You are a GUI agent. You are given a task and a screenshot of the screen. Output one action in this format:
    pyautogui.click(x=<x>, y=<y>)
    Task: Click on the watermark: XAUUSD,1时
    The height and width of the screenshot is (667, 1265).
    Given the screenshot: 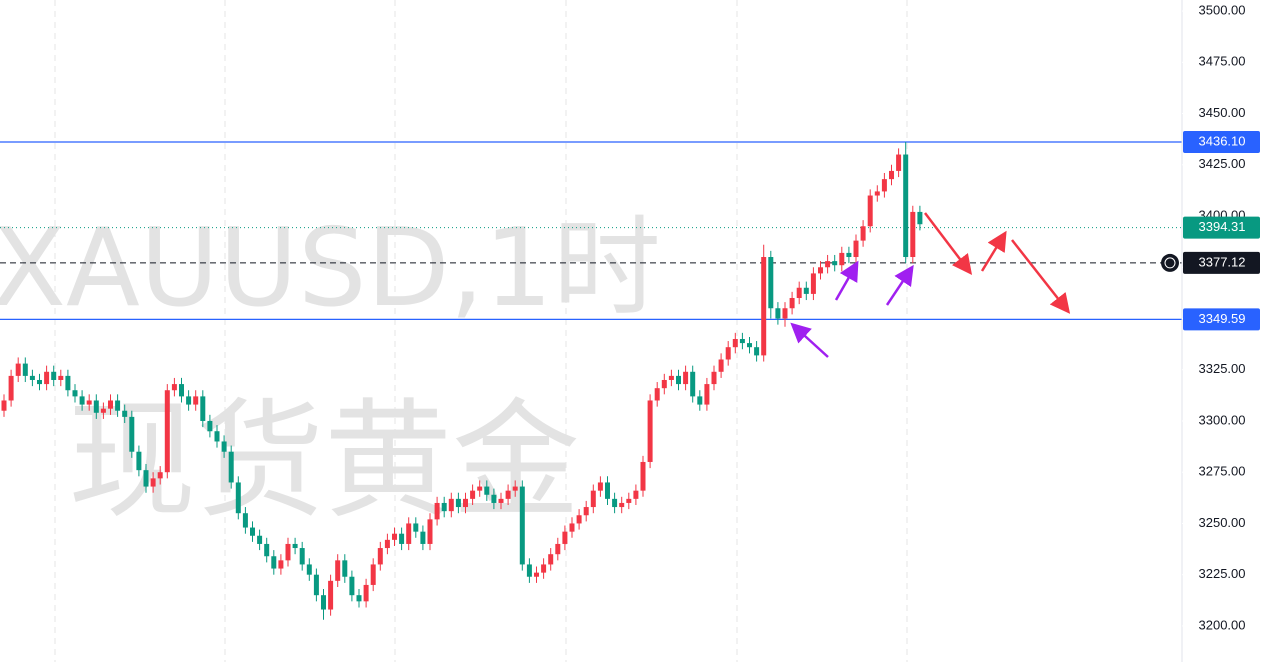 What is the action you would take?
    pyautogui.click(x=330, y=268)
    